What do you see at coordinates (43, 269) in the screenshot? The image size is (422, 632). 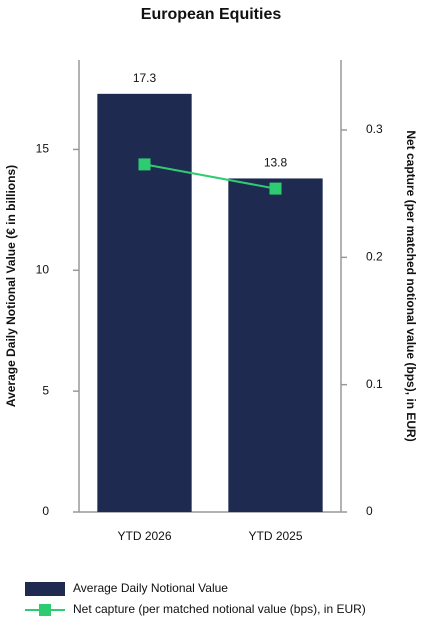 I see `y-tick-label: 10` at bounding box center [43, 269].